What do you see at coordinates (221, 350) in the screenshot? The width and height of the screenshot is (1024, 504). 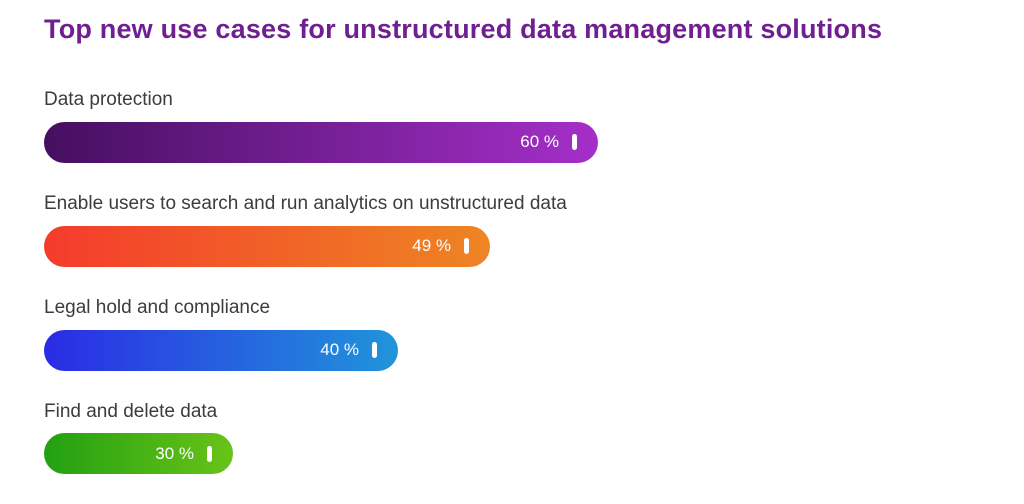 I see `bar: 40 %` at bounding box center [221, 350].